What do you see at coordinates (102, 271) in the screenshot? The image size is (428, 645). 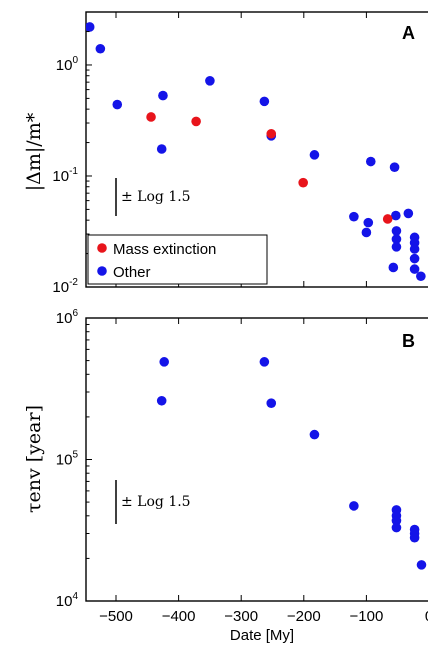 I see `legend-marker-other` at bounding box center [102, 271].